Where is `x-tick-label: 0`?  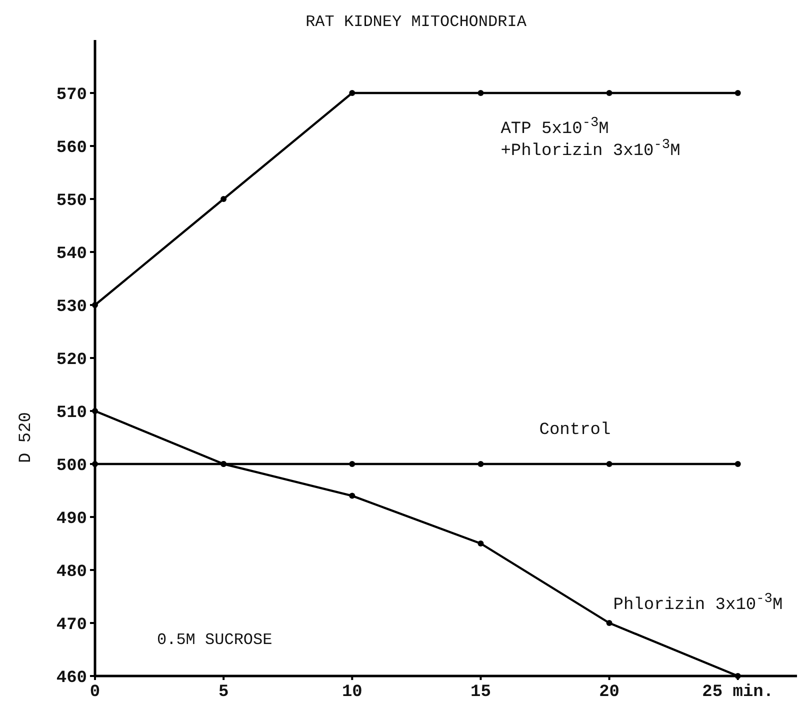 x-tick-label: 0 is located at coordinates (95, 692).